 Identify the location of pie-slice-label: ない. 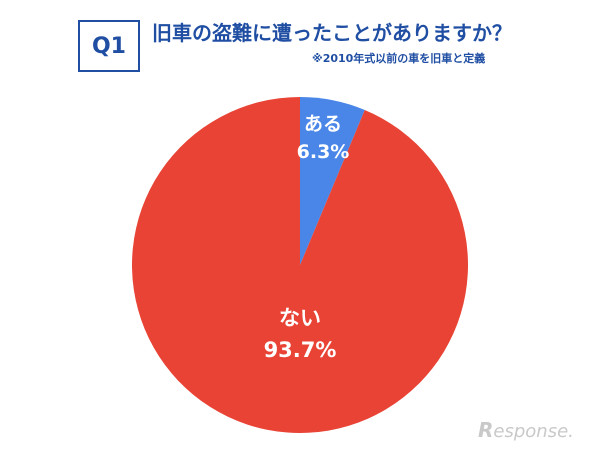
(300, 318).